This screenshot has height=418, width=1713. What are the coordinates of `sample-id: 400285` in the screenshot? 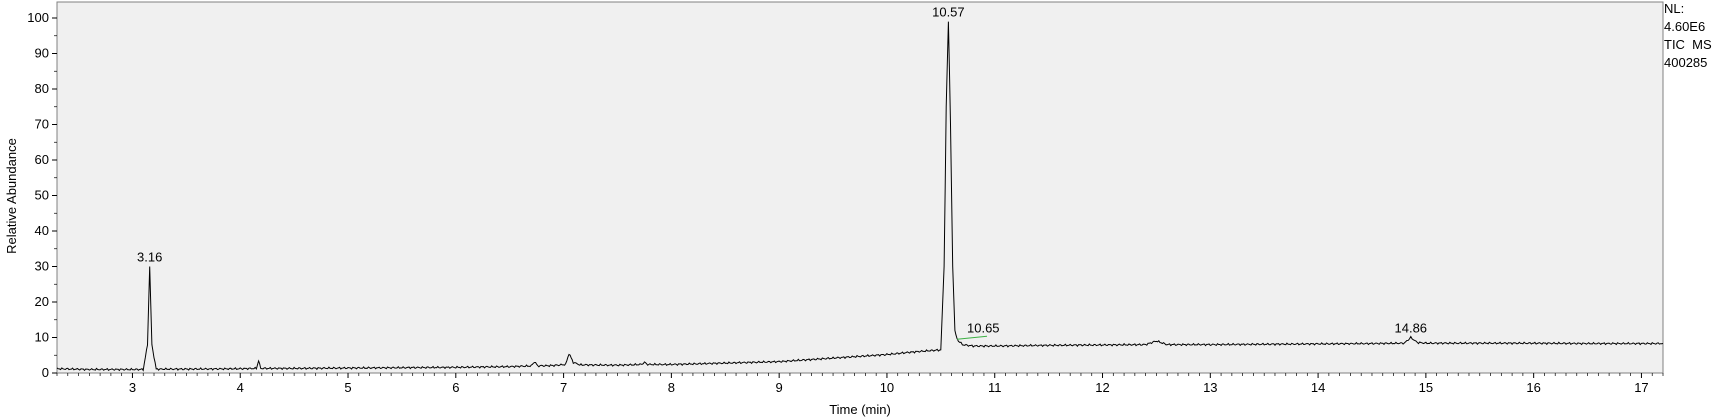 It's located at (1686, 62).